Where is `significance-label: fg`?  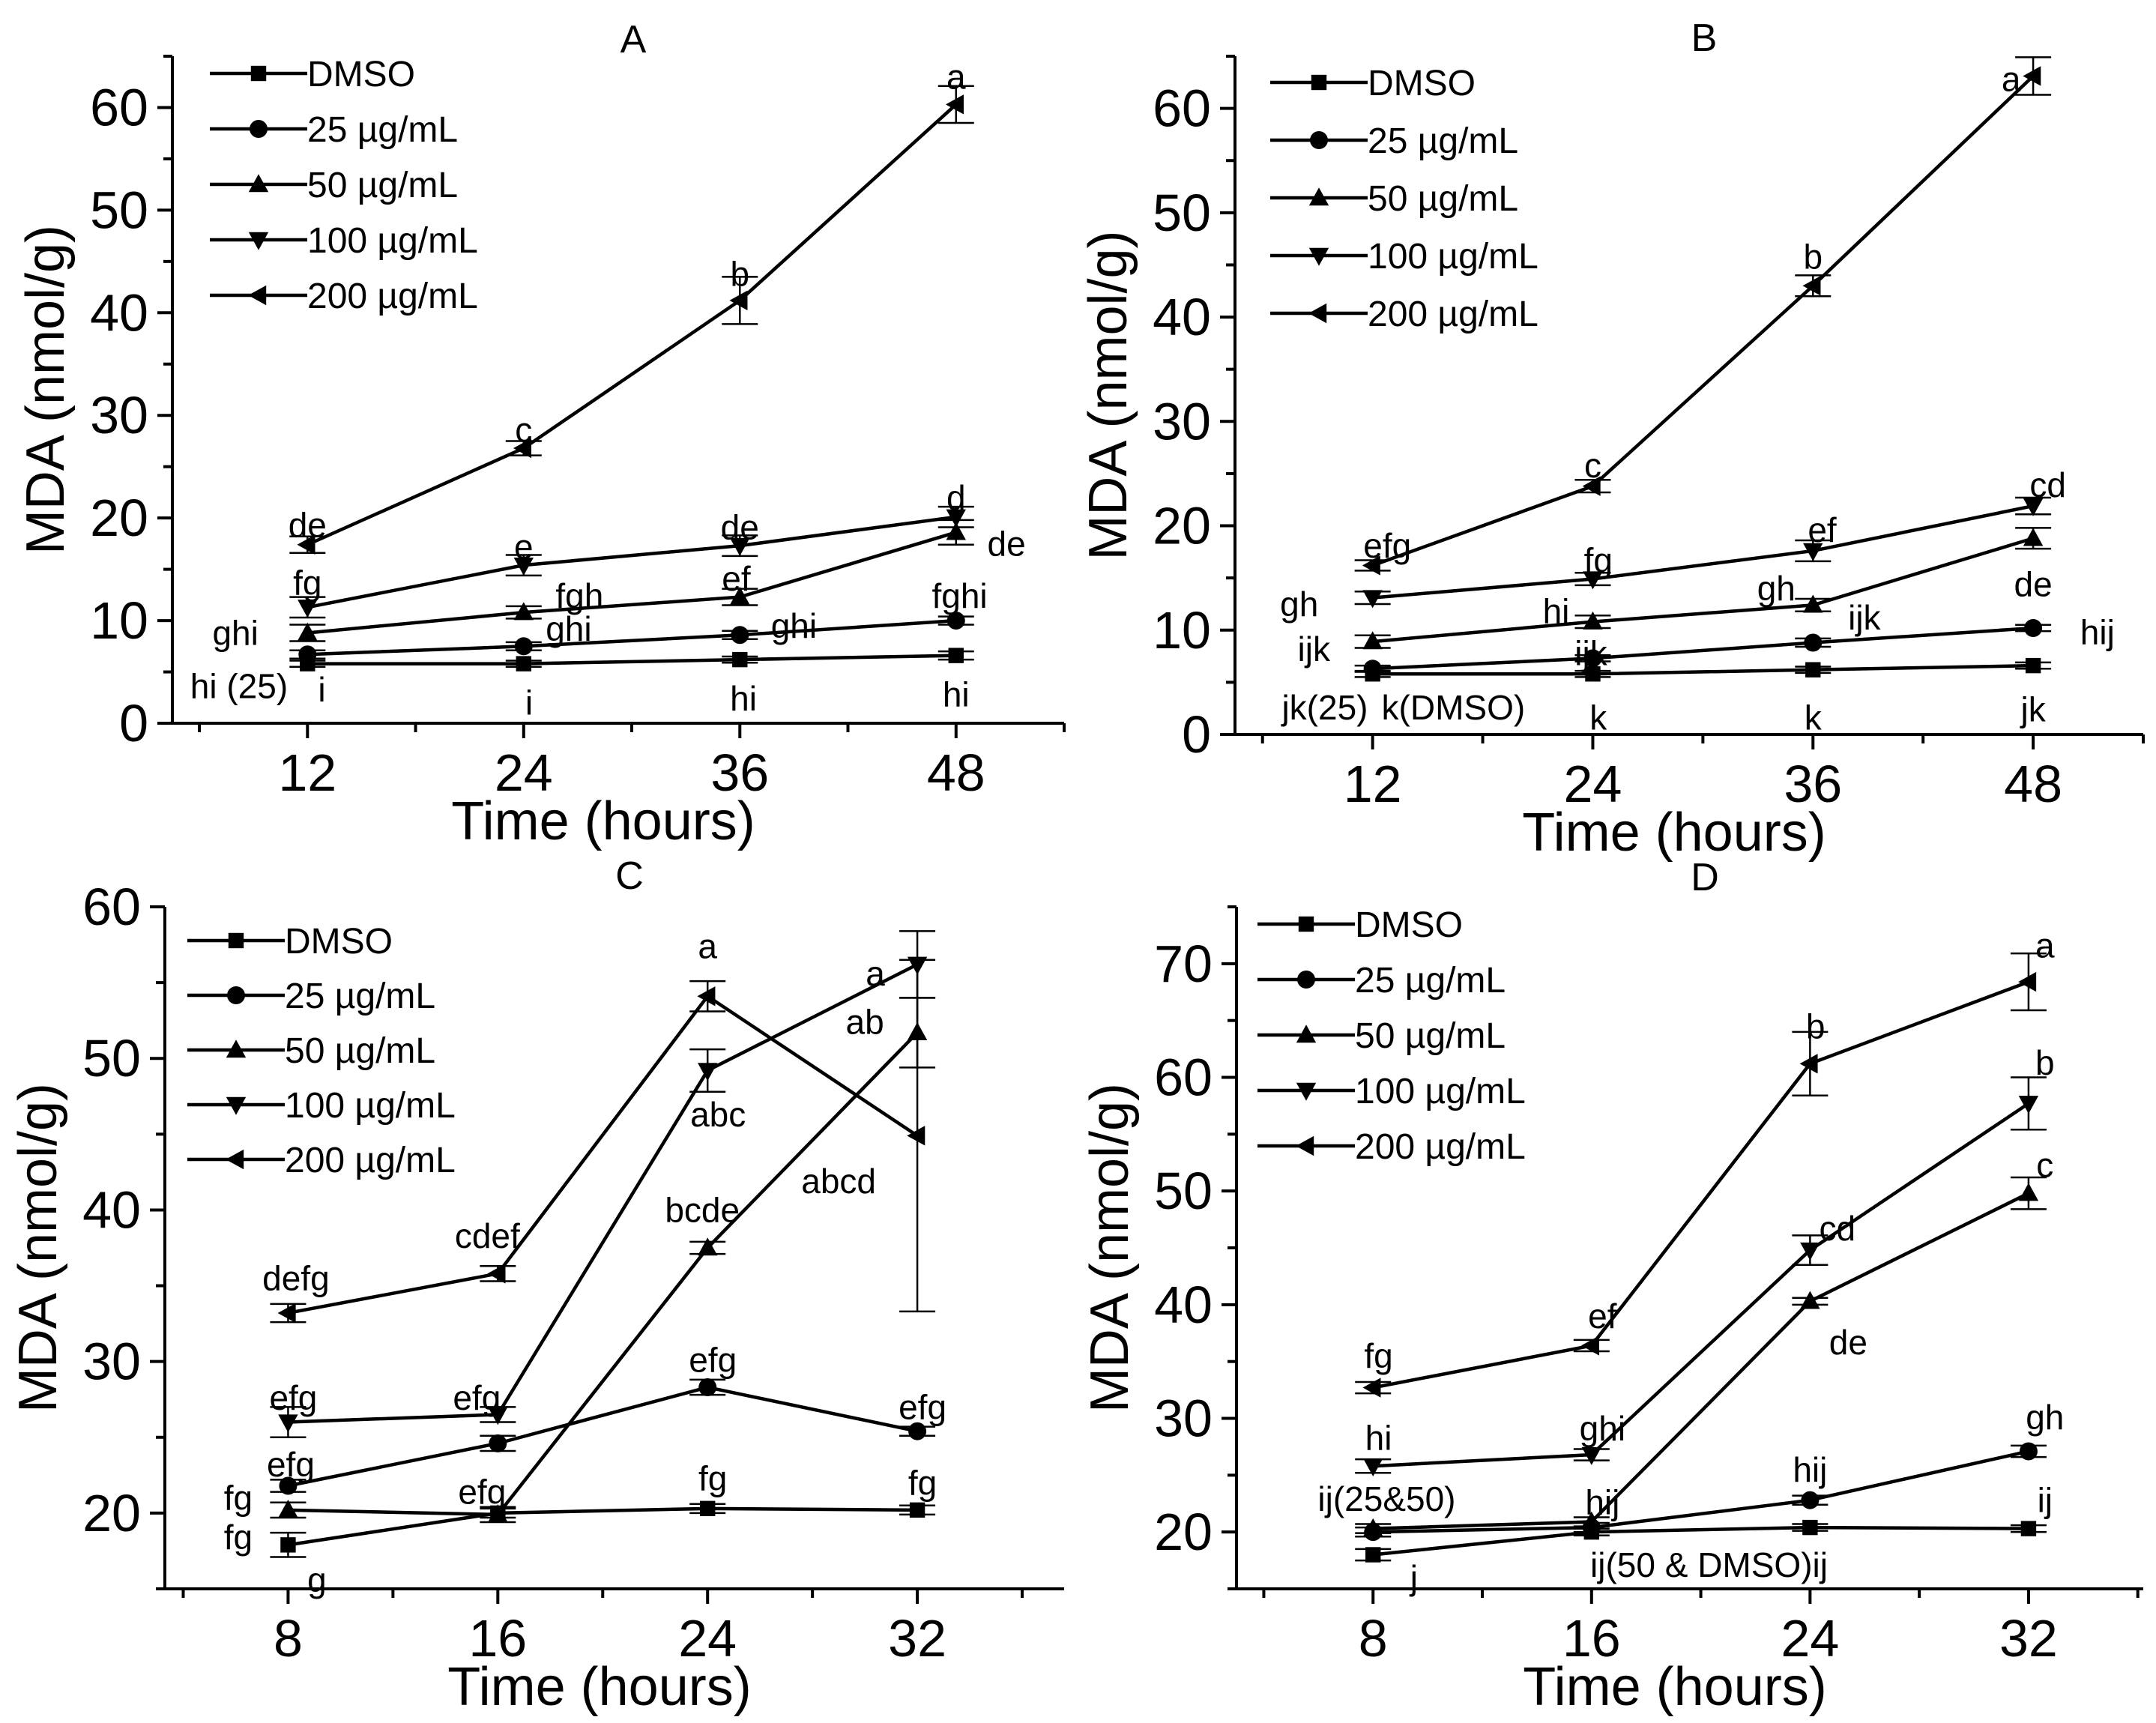 significance-label: fg is located at coordinates (712, 1477).